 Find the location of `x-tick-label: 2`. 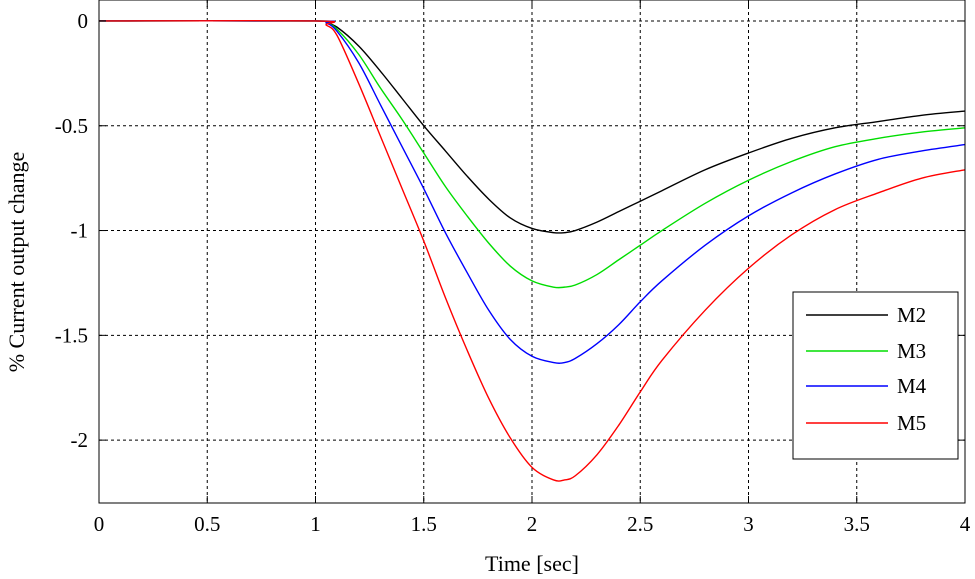

x-tick-label: 2 is located at coordinates (532, 524).